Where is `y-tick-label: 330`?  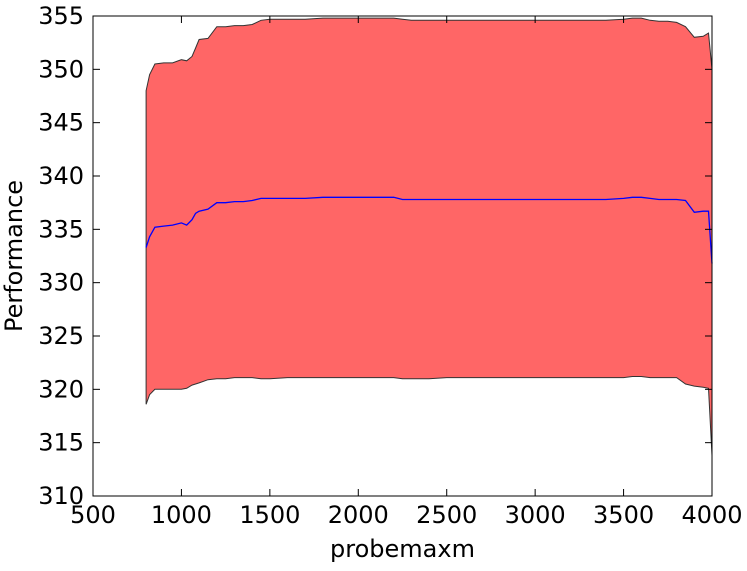
y-tick-label: 330 is located at coordinates (61, 283).